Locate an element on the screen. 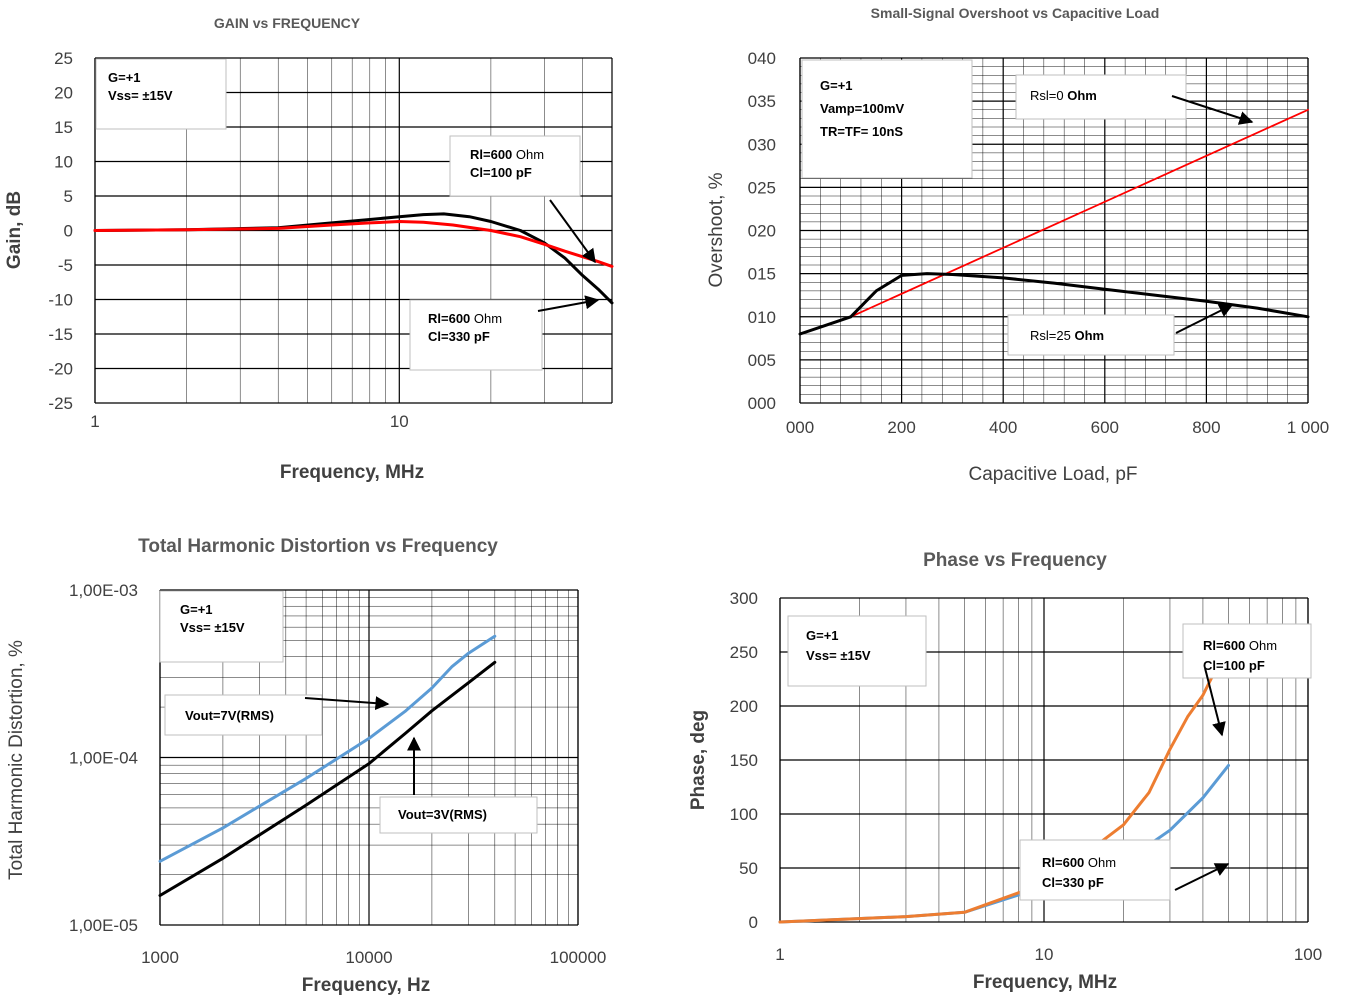 Image resolution: width=1349 pixels, height=998 pixels. y-tick-label: 20 is located at coordinates (63, 93).